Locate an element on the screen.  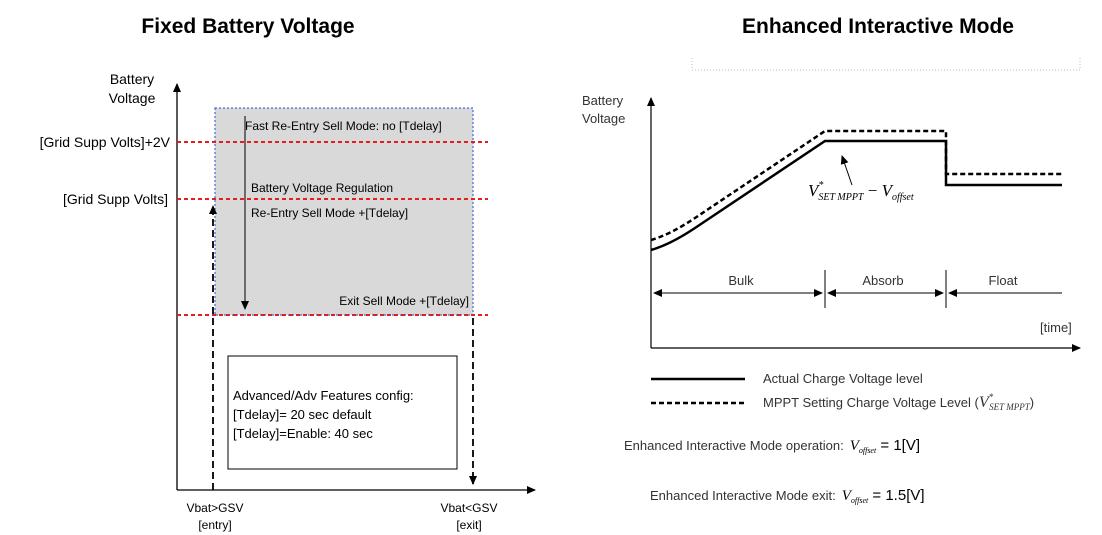
offset-annotation-arrow is located at coordinates (846, 170).